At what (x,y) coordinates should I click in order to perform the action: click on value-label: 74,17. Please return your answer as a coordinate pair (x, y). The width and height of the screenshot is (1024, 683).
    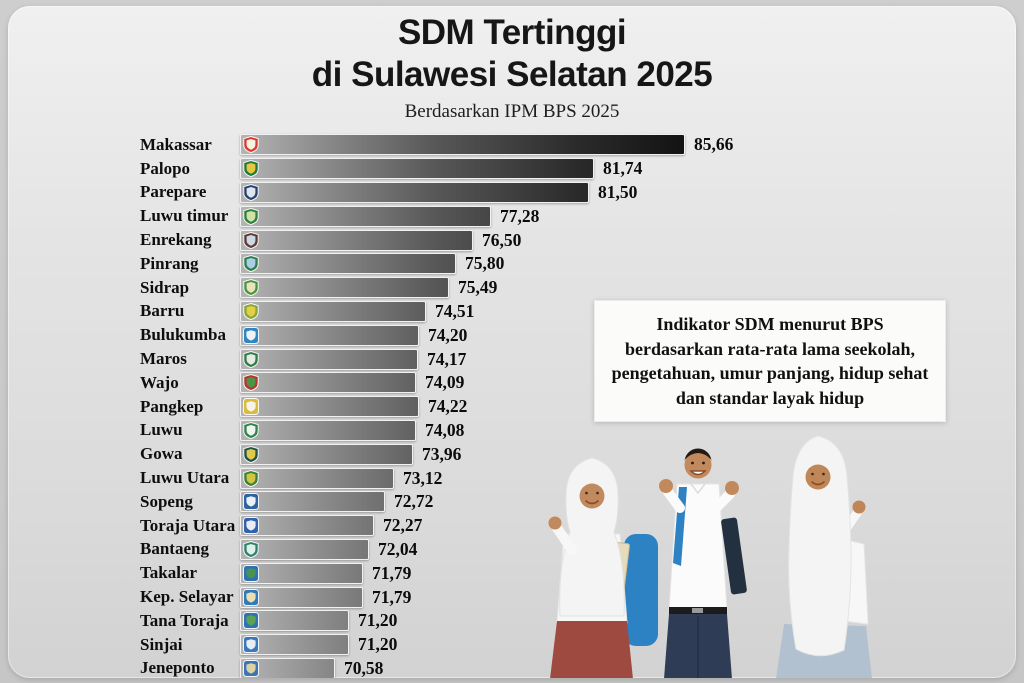
    Looking at the image, I should click on (447, 358).